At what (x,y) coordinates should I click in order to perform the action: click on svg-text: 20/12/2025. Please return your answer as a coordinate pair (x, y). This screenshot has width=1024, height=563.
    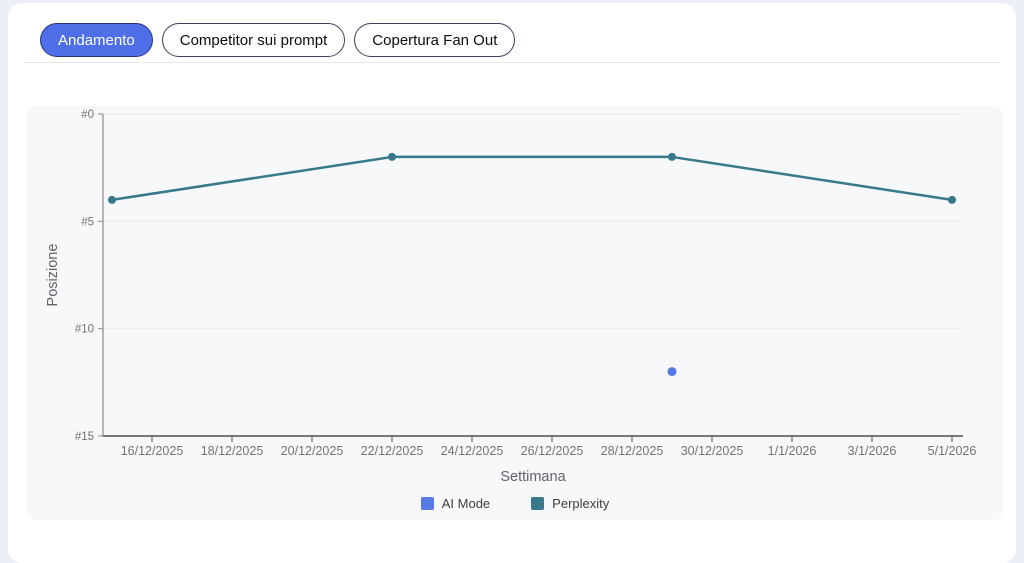
    Looking at the image, I should click on (312, 451).